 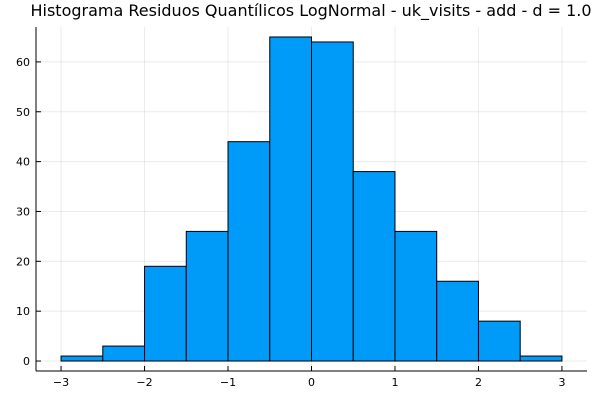 What do you see at coordinates (561, 382) in the screenshot?
I see `x-tick-label: 3` at bounding box center [561, 382].